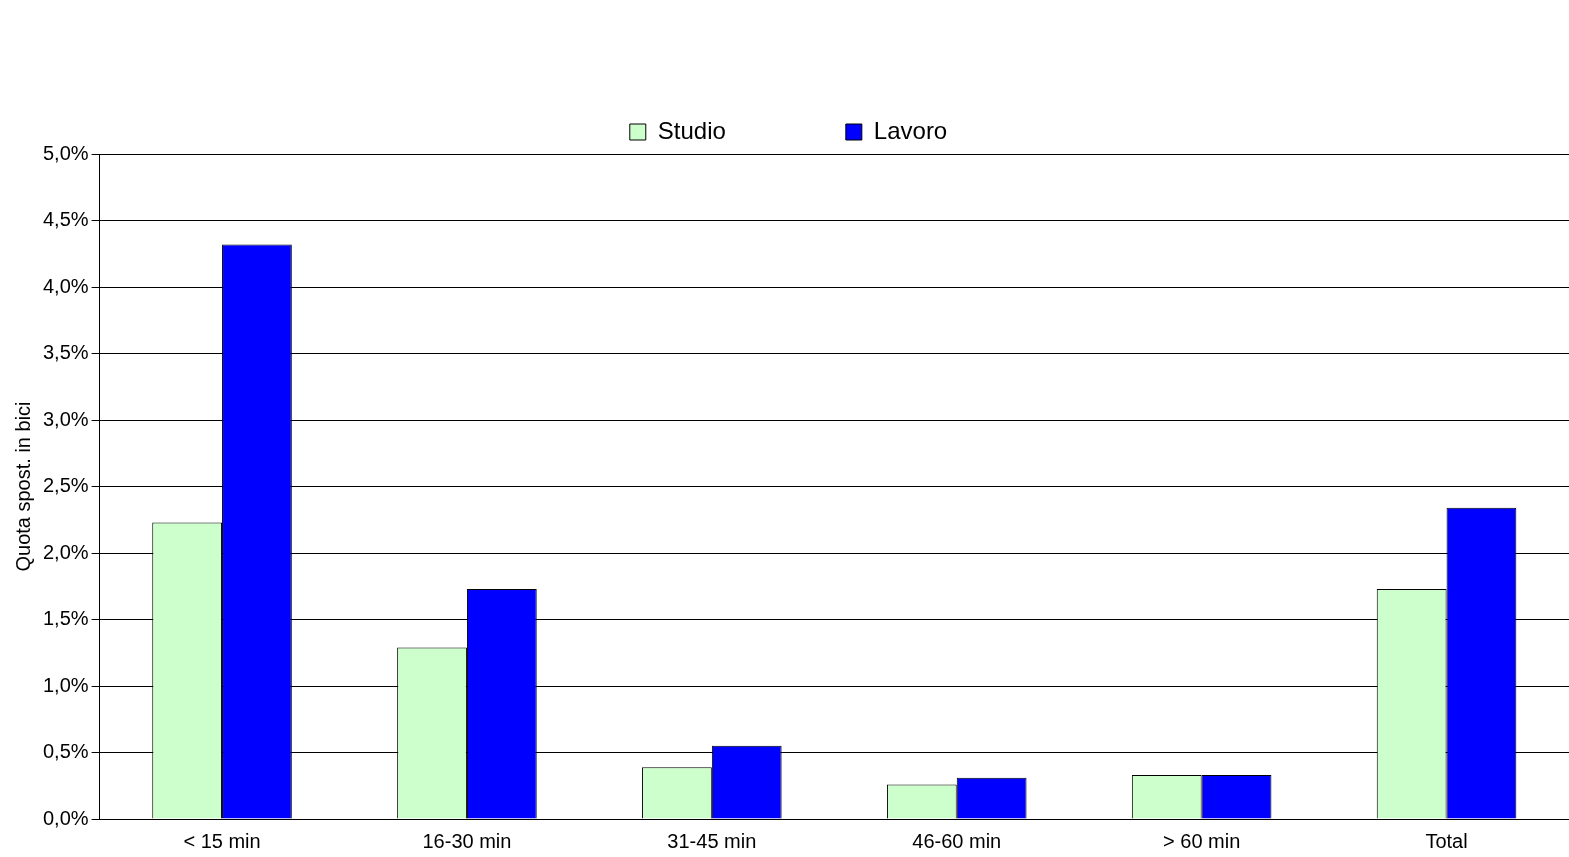  I want to click on y-tick-label: 5,0%, so click(65, 152).